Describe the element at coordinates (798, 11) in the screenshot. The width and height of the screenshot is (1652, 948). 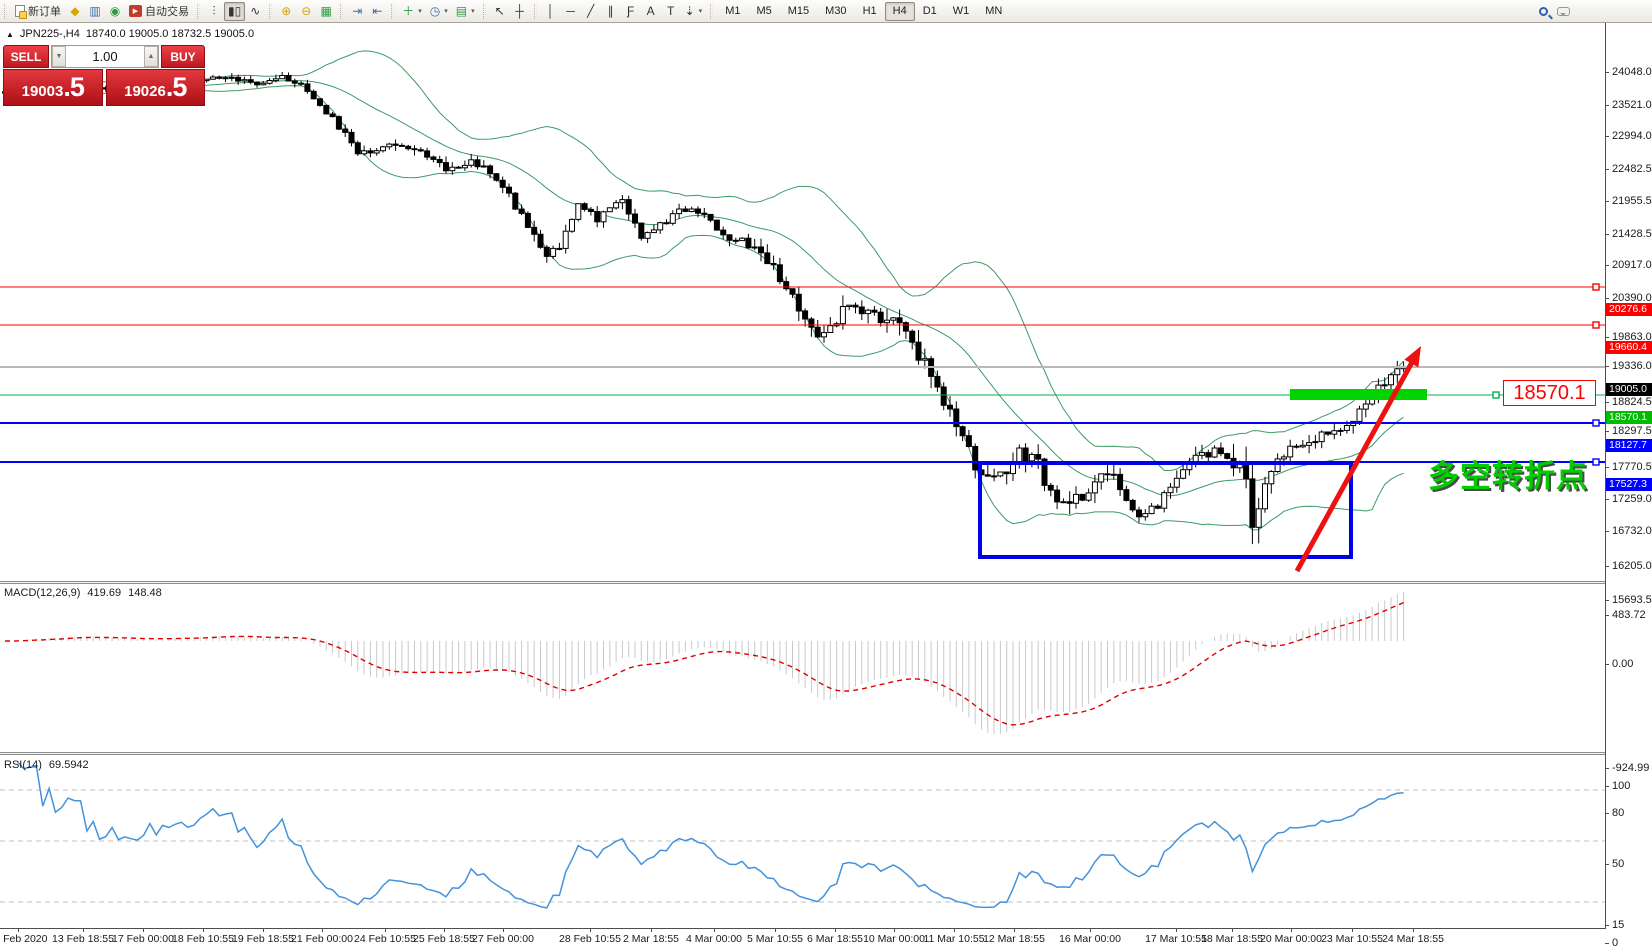
I see `tf-button-M15: M15` at that location.